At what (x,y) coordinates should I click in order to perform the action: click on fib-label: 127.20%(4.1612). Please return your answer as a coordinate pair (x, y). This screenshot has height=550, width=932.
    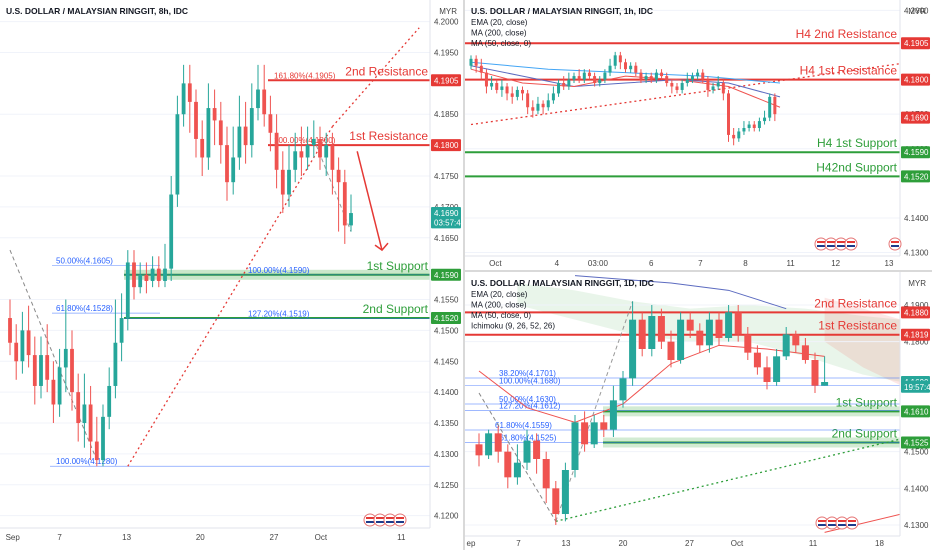
    Looking at the image, I should click on (530, 406).